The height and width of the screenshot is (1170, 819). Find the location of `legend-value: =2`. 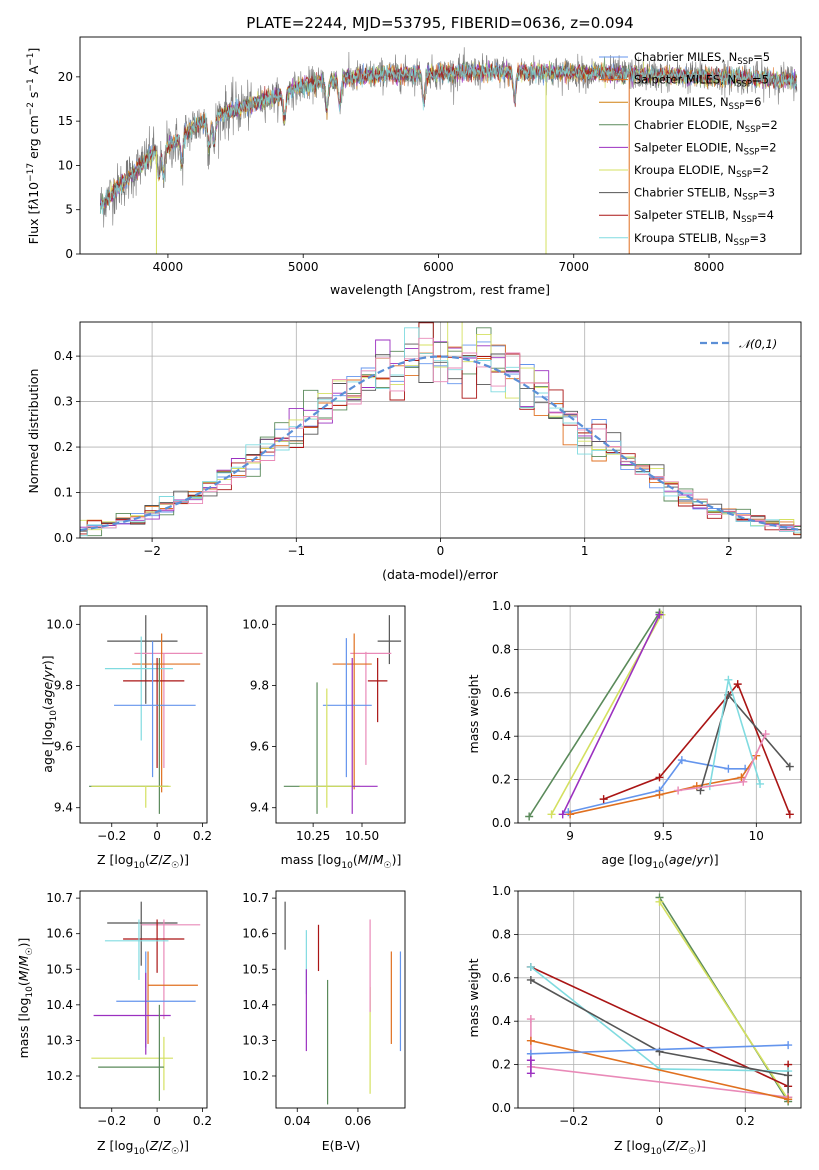

legend-value: =2 is located at coordinates (769, 125).